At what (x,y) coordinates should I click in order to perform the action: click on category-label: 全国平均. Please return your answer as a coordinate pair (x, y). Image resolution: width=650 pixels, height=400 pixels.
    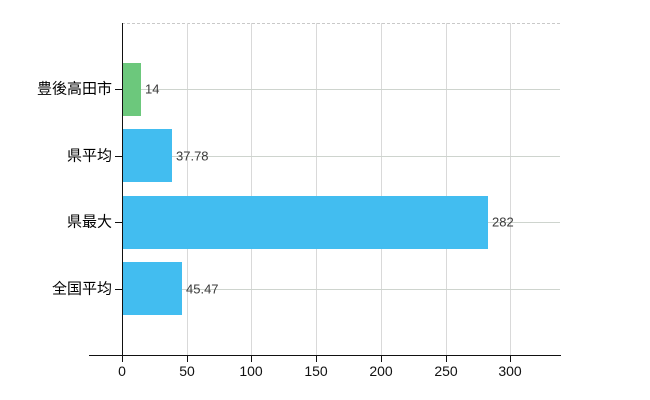
    Looking at the image, I should click on (81, 289).